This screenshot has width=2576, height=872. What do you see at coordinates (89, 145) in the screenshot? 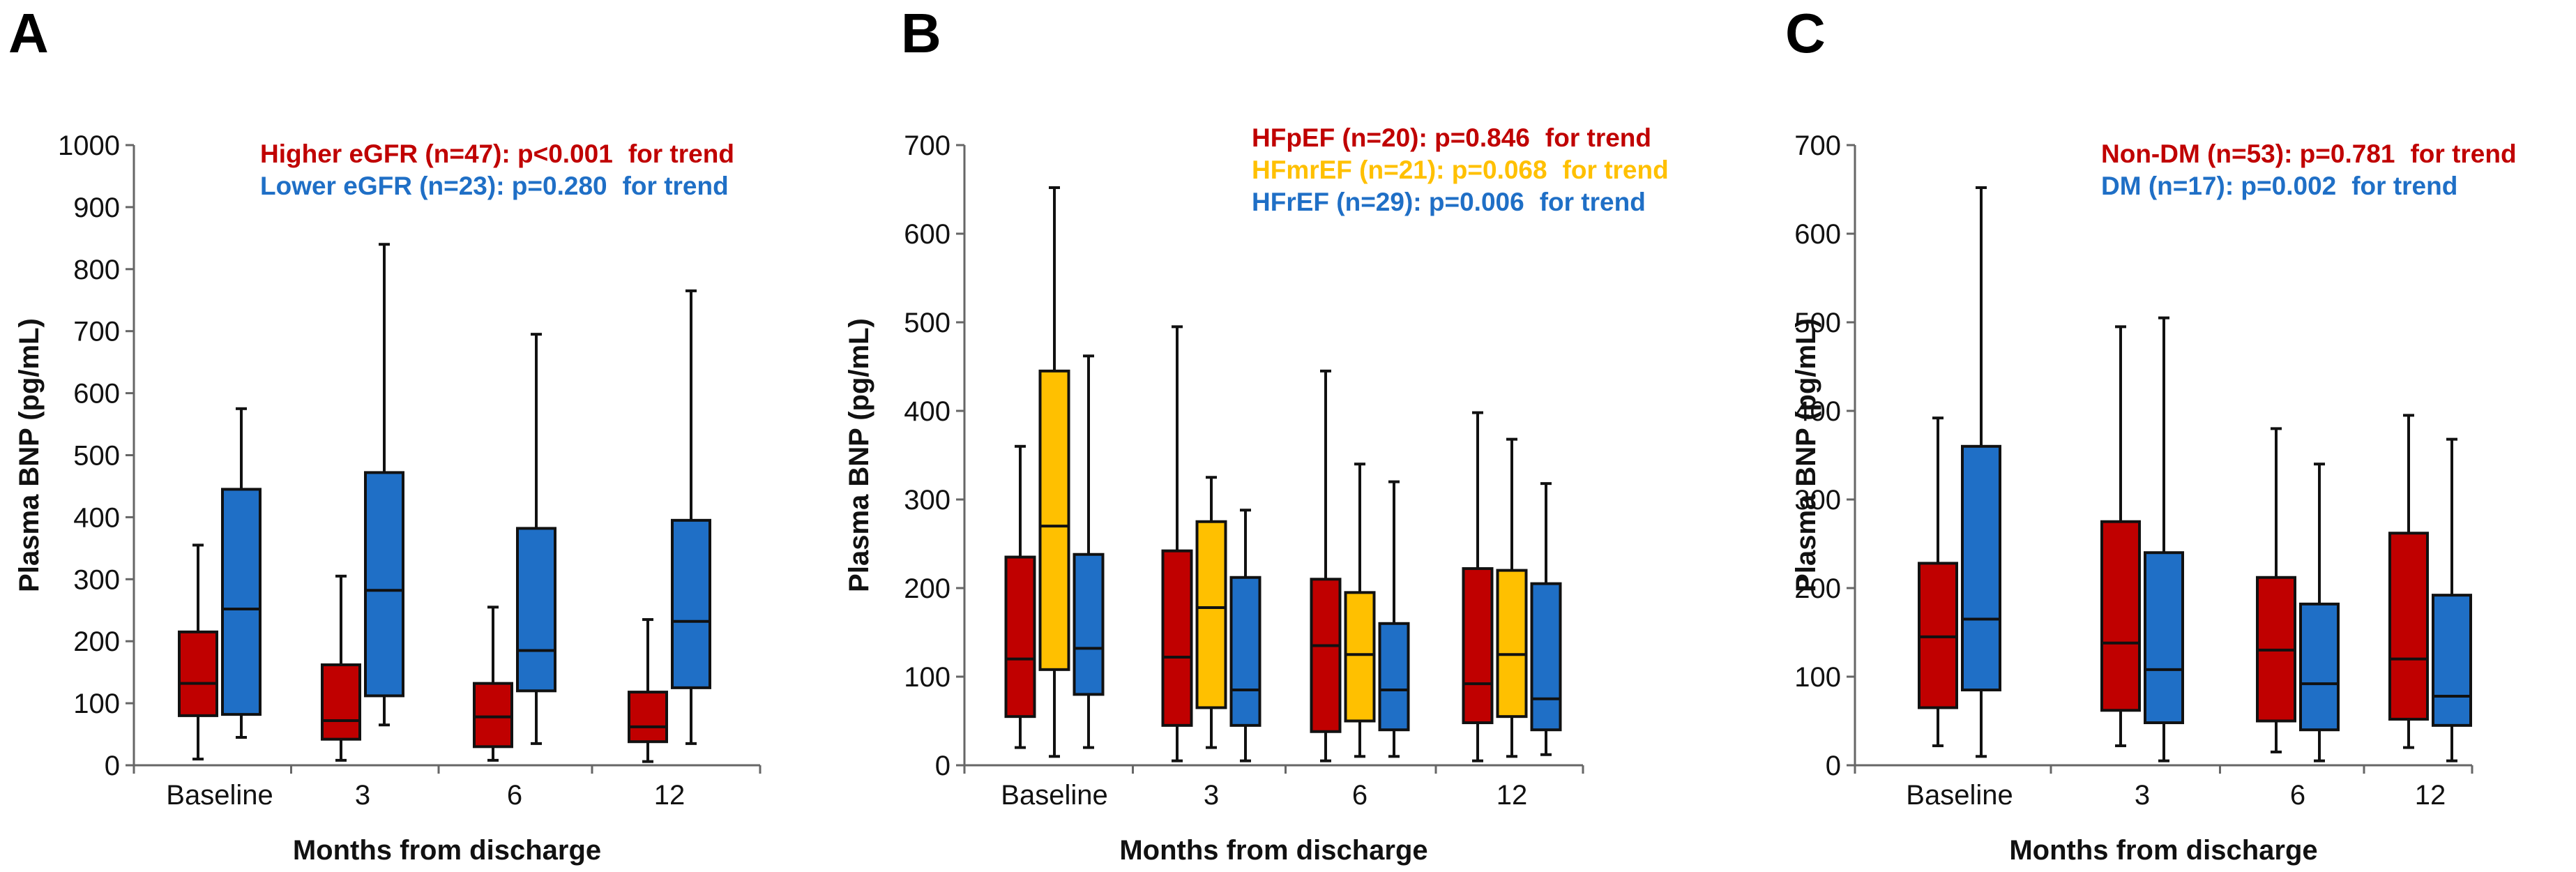
I see `y-tick-label: 1000` at bounding box center [89, 145].